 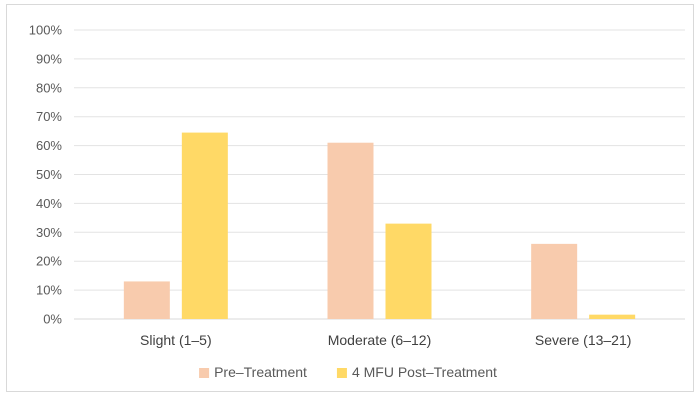 I want to click on legend-item: Pre–Treatment, so click(x=253, y=372).